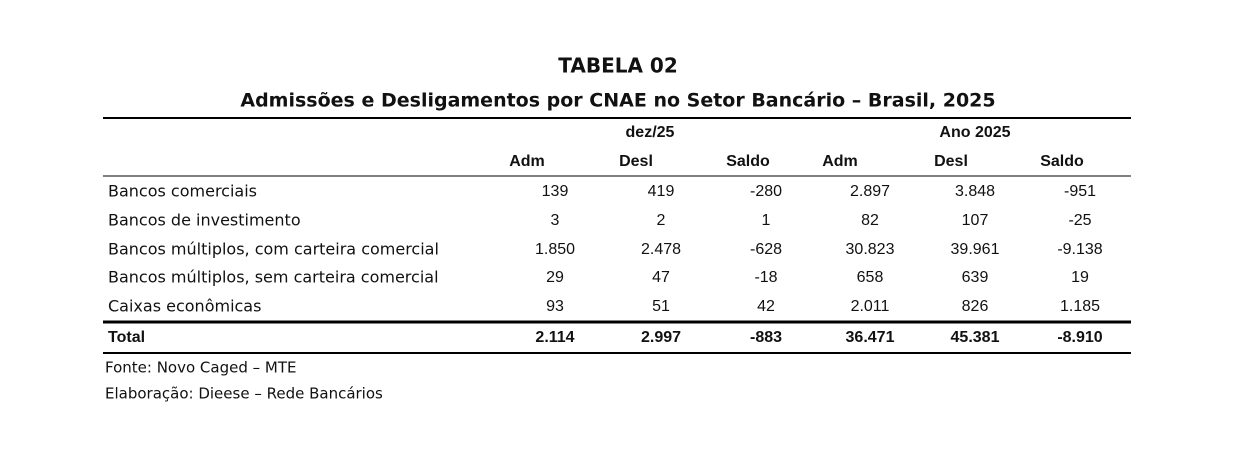 The width and height of the screenshot is (1236, 459). What do you see at coordinates (182, 191) in the screenshot?
I see `row-label: Bancos comerciais` at bounding box center [182, 191].